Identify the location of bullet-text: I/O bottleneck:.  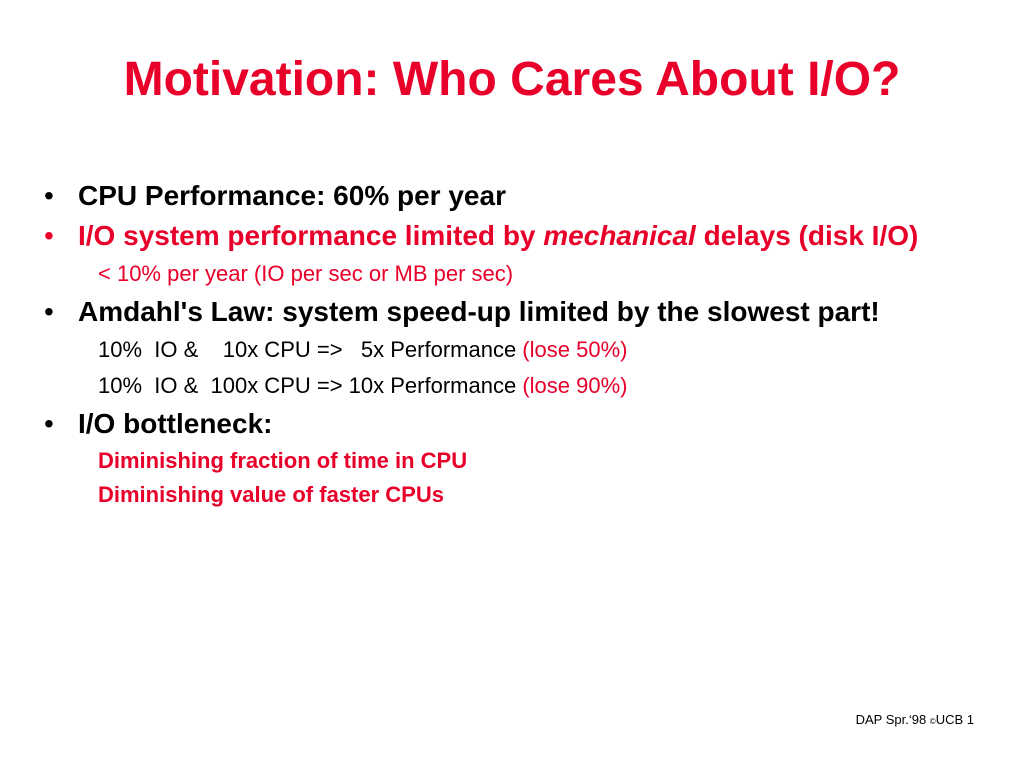
(175, 423).